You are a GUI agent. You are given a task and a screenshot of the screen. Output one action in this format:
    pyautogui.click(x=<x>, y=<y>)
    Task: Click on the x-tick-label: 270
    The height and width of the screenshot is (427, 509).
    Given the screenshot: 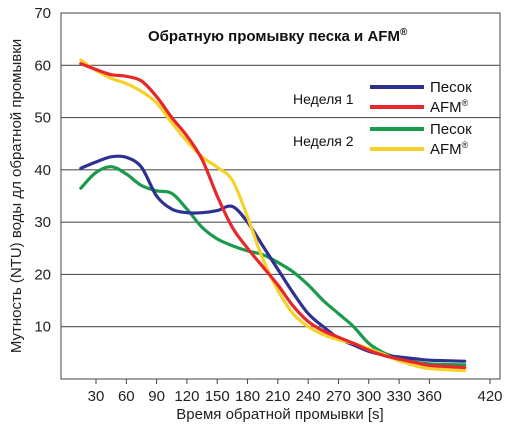 What is the action you would take?
    pyautogui.click(x=338, y=396)
    